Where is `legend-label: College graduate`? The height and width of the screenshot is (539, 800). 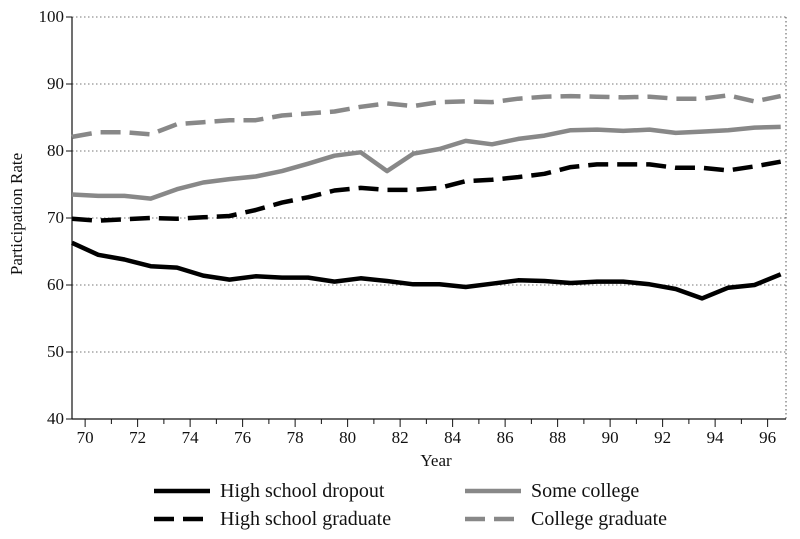 legend-label: College graduate is located at coordinates (599, 519).